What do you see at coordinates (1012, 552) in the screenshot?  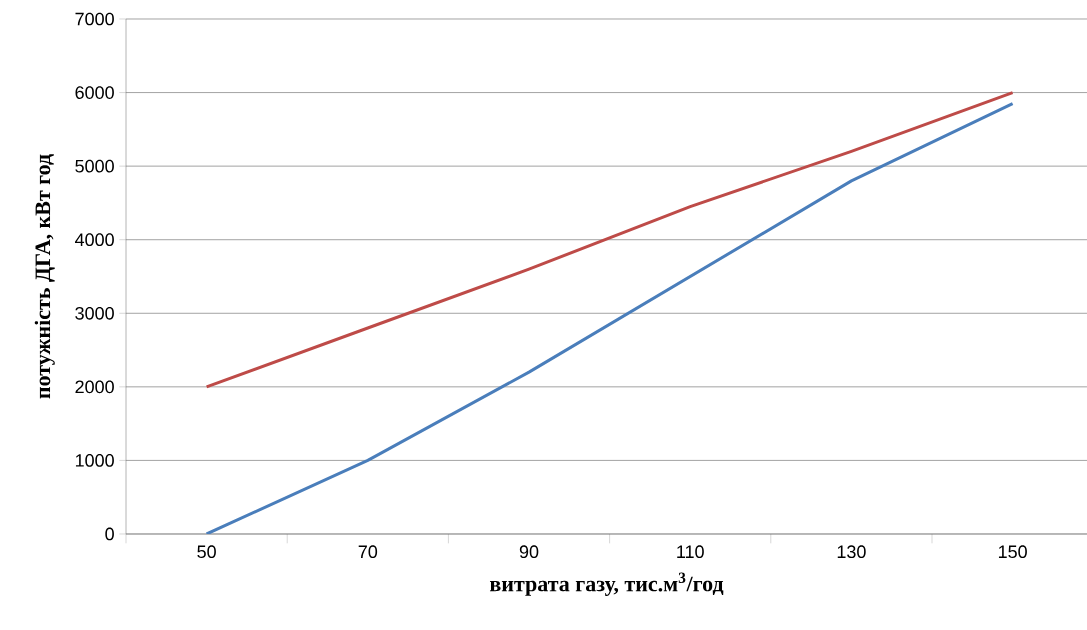 I see `x-tick-label: 150` at bounding box center [1012, 552].